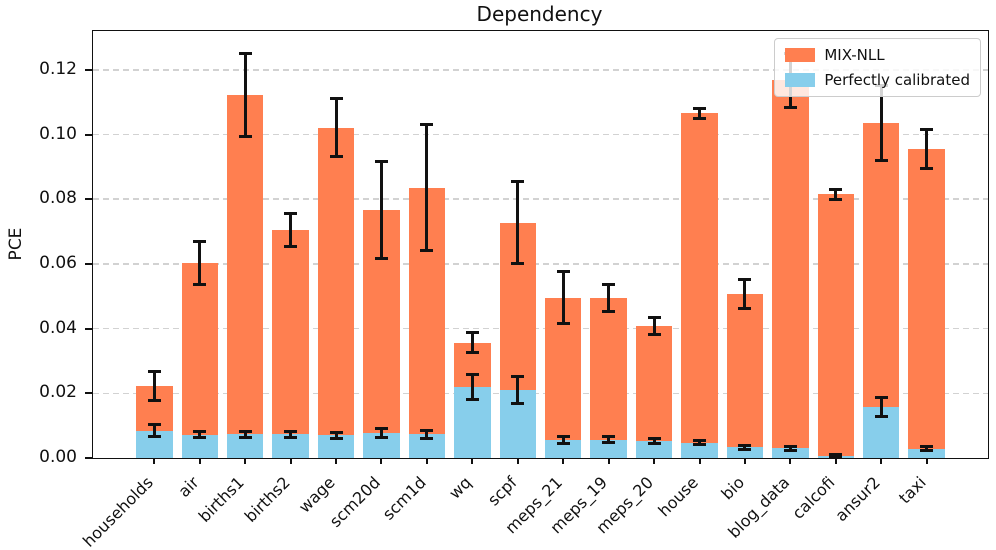 The image size is (996, 550). I want to click on y-tick-label: 0.00, so click(58, 457).